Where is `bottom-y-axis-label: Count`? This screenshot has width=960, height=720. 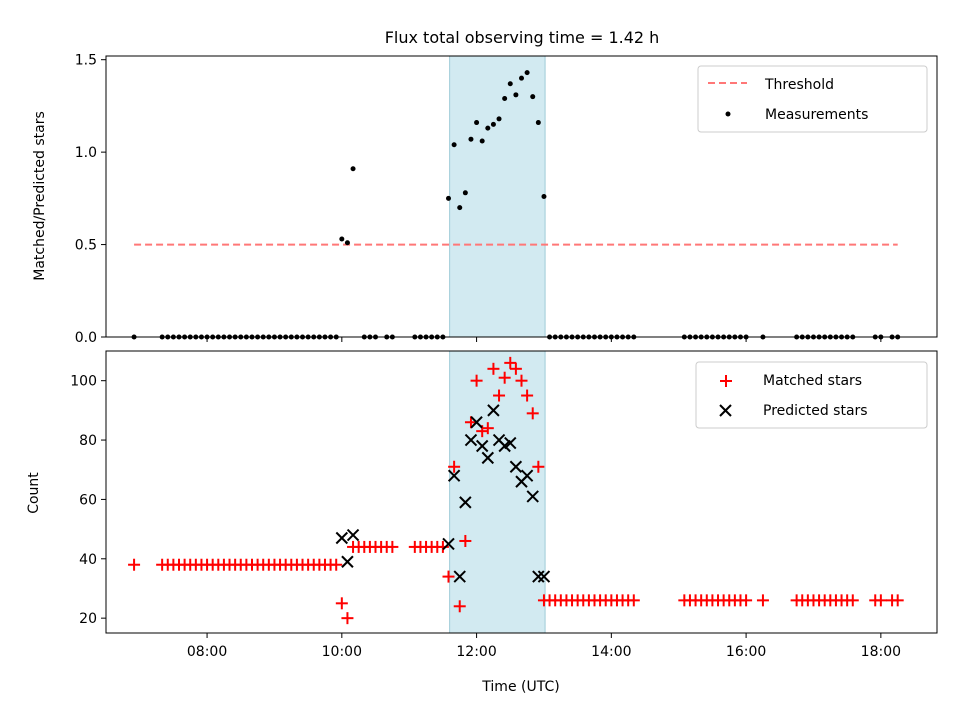 bottom-y-axis-label: Count is located at coordinates (34, 493).